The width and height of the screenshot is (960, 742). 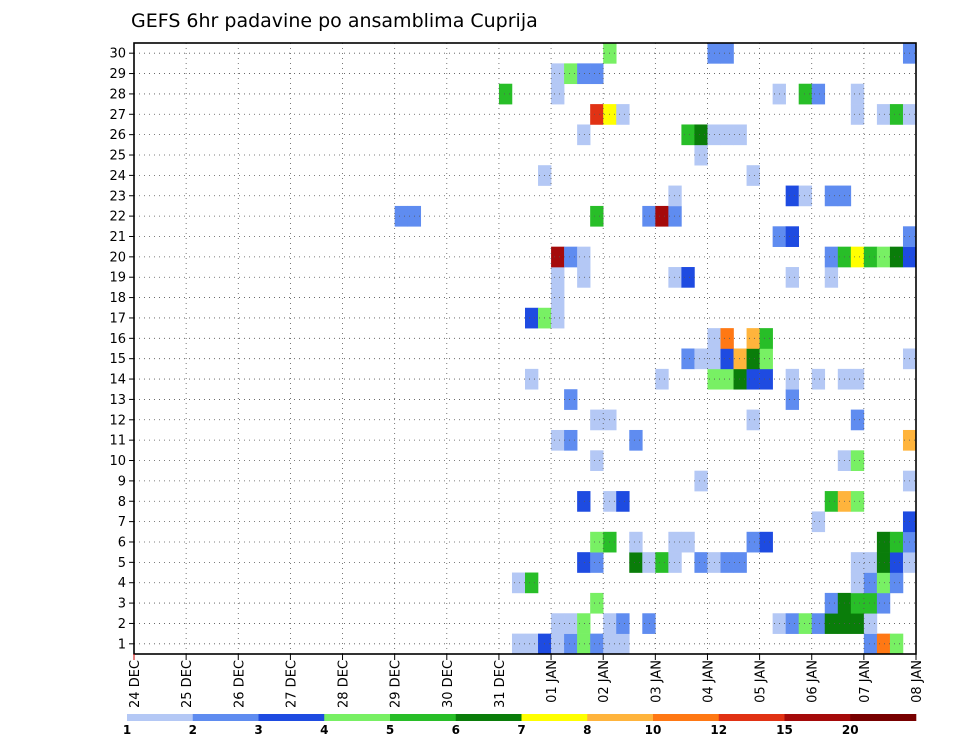 What do you see at coordinates (500, 684) in the screenshot?
I see `x-tick-label: 31 DEC` at bounding box center [500, 684].